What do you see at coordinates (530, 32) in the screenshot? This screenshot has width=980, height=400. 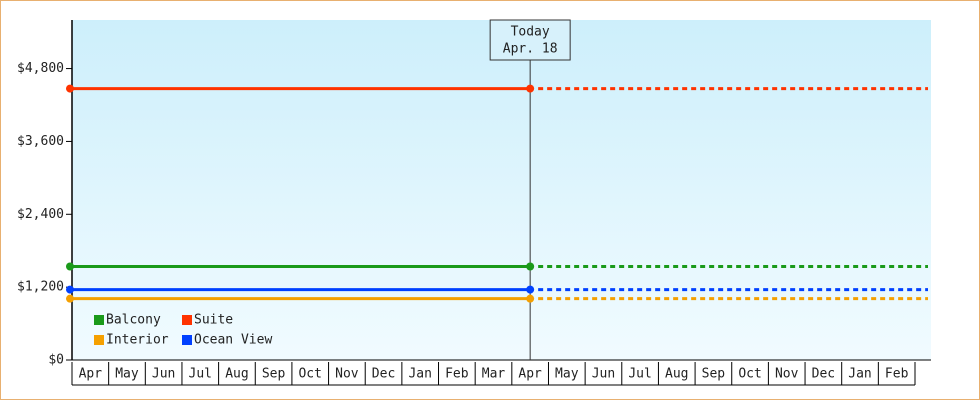 I see `today-title: Today` at bounding box center [530, 32].